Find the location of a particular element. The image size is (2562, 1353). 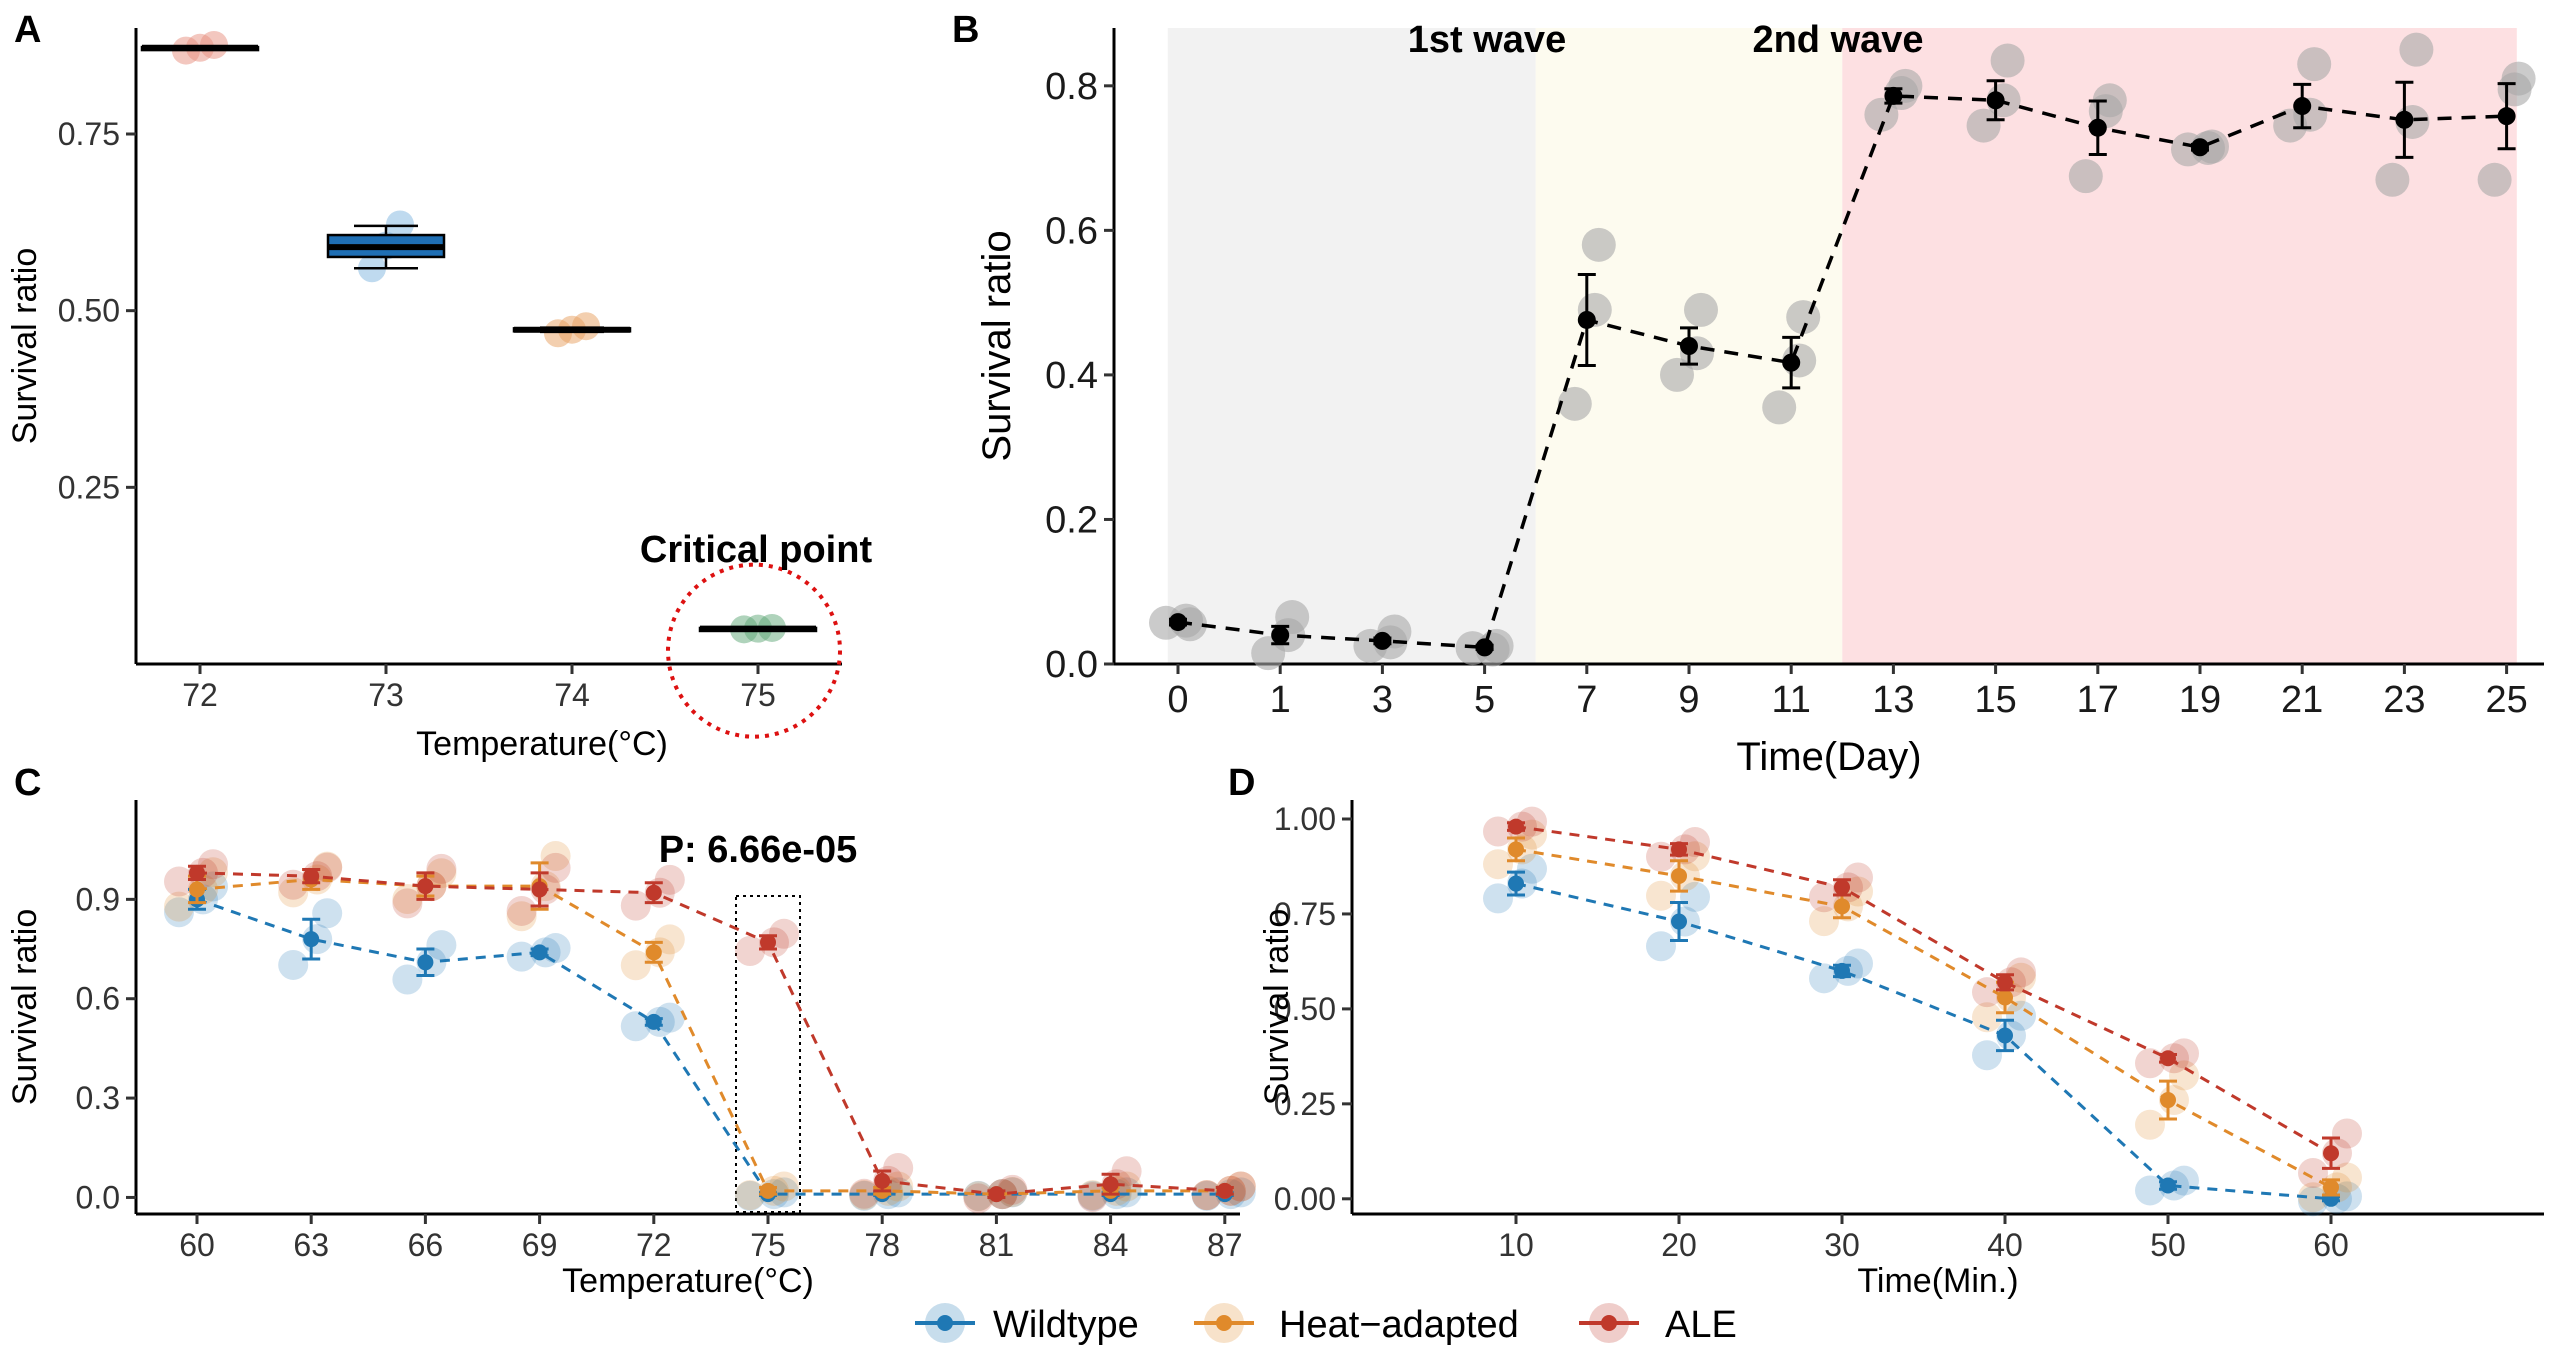

panel-a-x-axis-title: Temperature(°C) is located at coordinates (542, 744).